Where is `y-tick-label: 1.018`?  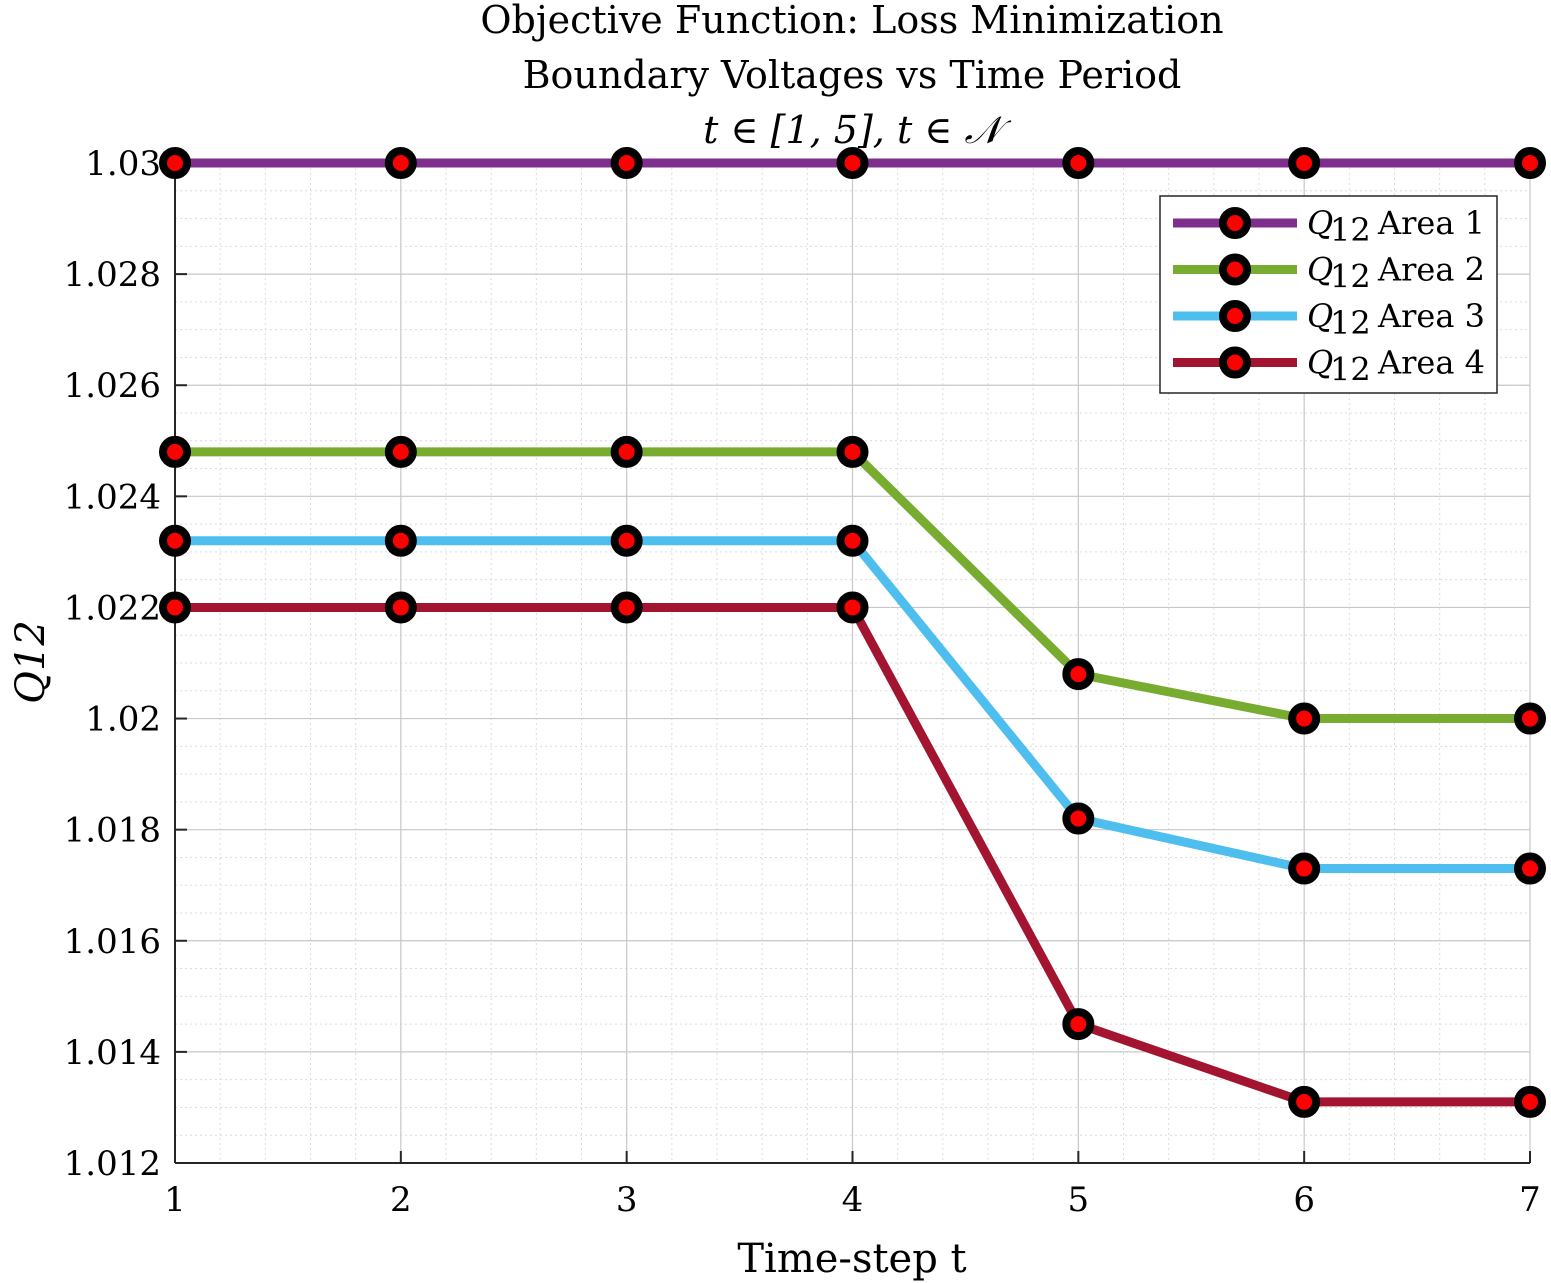 y-tick-label: 1.018 is located at coordinates (112, 831).